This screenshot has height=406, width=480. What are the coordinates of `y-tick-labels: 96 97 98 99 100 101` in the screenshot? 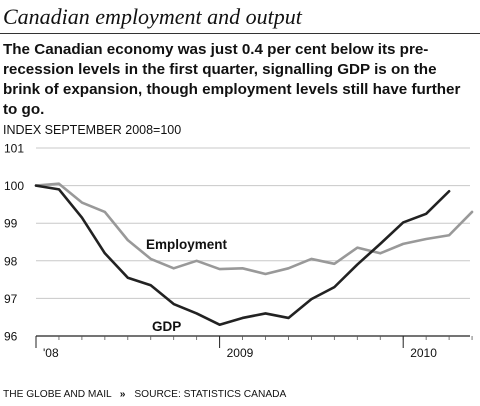 It's located at (14, 243).